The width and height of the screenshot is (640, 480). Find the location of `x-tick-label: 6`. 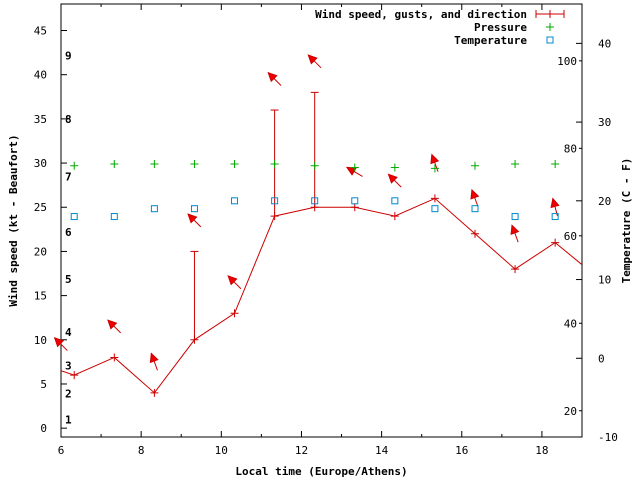

x-tick-label: 6 is located at coordinates (61, 450).